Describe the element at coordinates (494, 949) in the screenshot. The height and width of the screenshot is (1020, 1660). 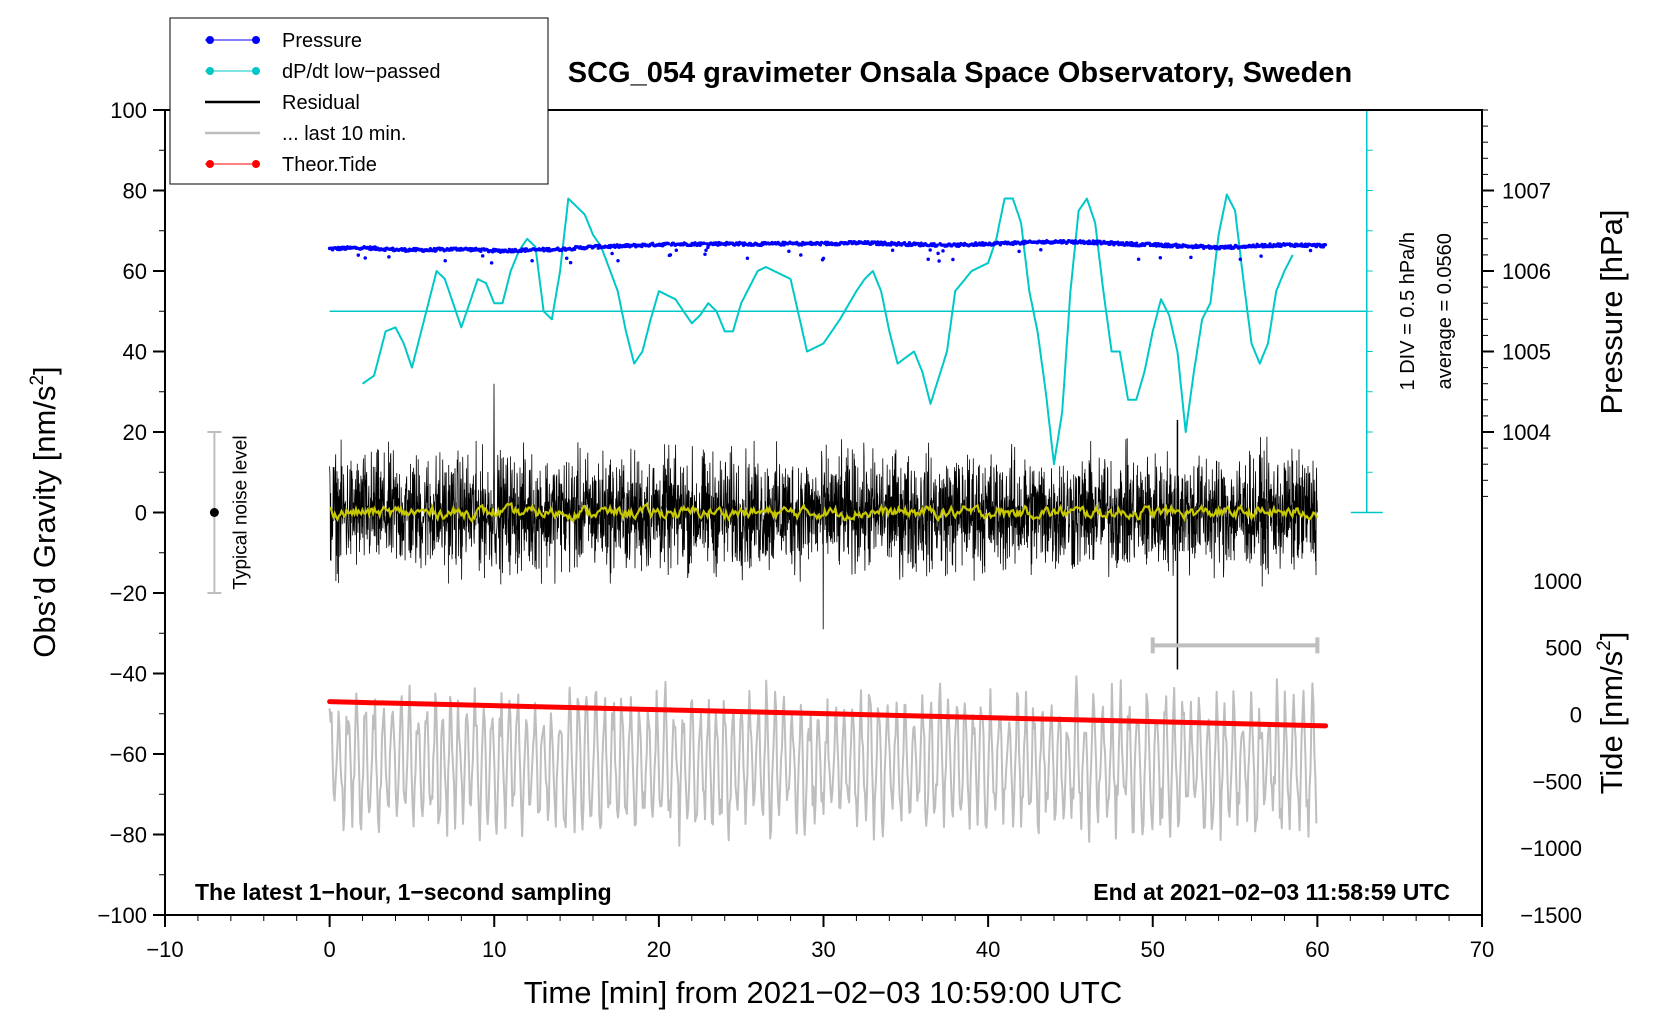
I see `x-tick-label: 10` at that location.